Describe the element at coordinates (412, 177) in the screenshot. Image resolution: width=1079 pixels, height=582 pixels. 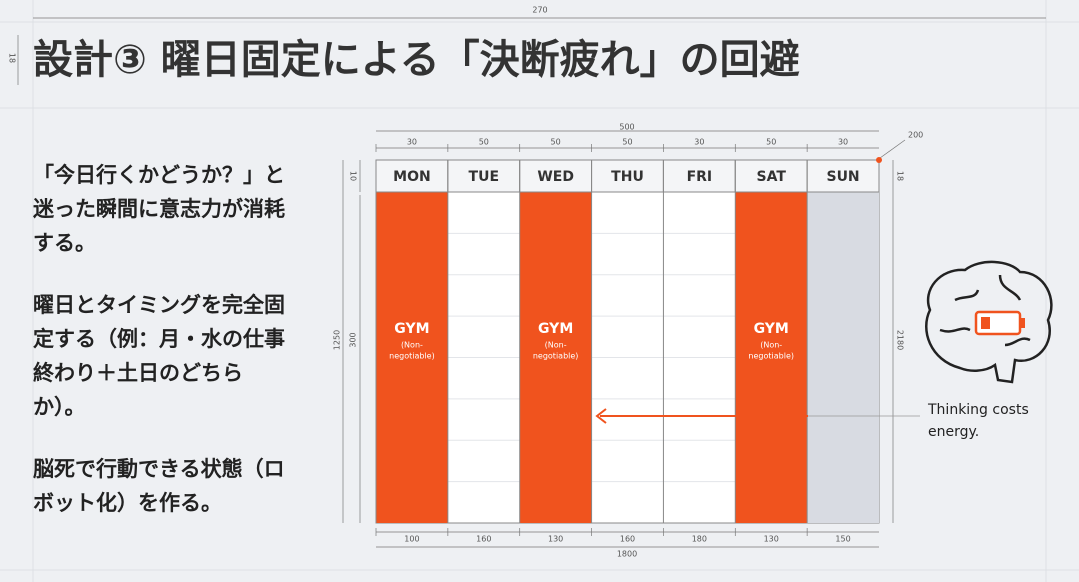
I see `day-name: MON` at that location.